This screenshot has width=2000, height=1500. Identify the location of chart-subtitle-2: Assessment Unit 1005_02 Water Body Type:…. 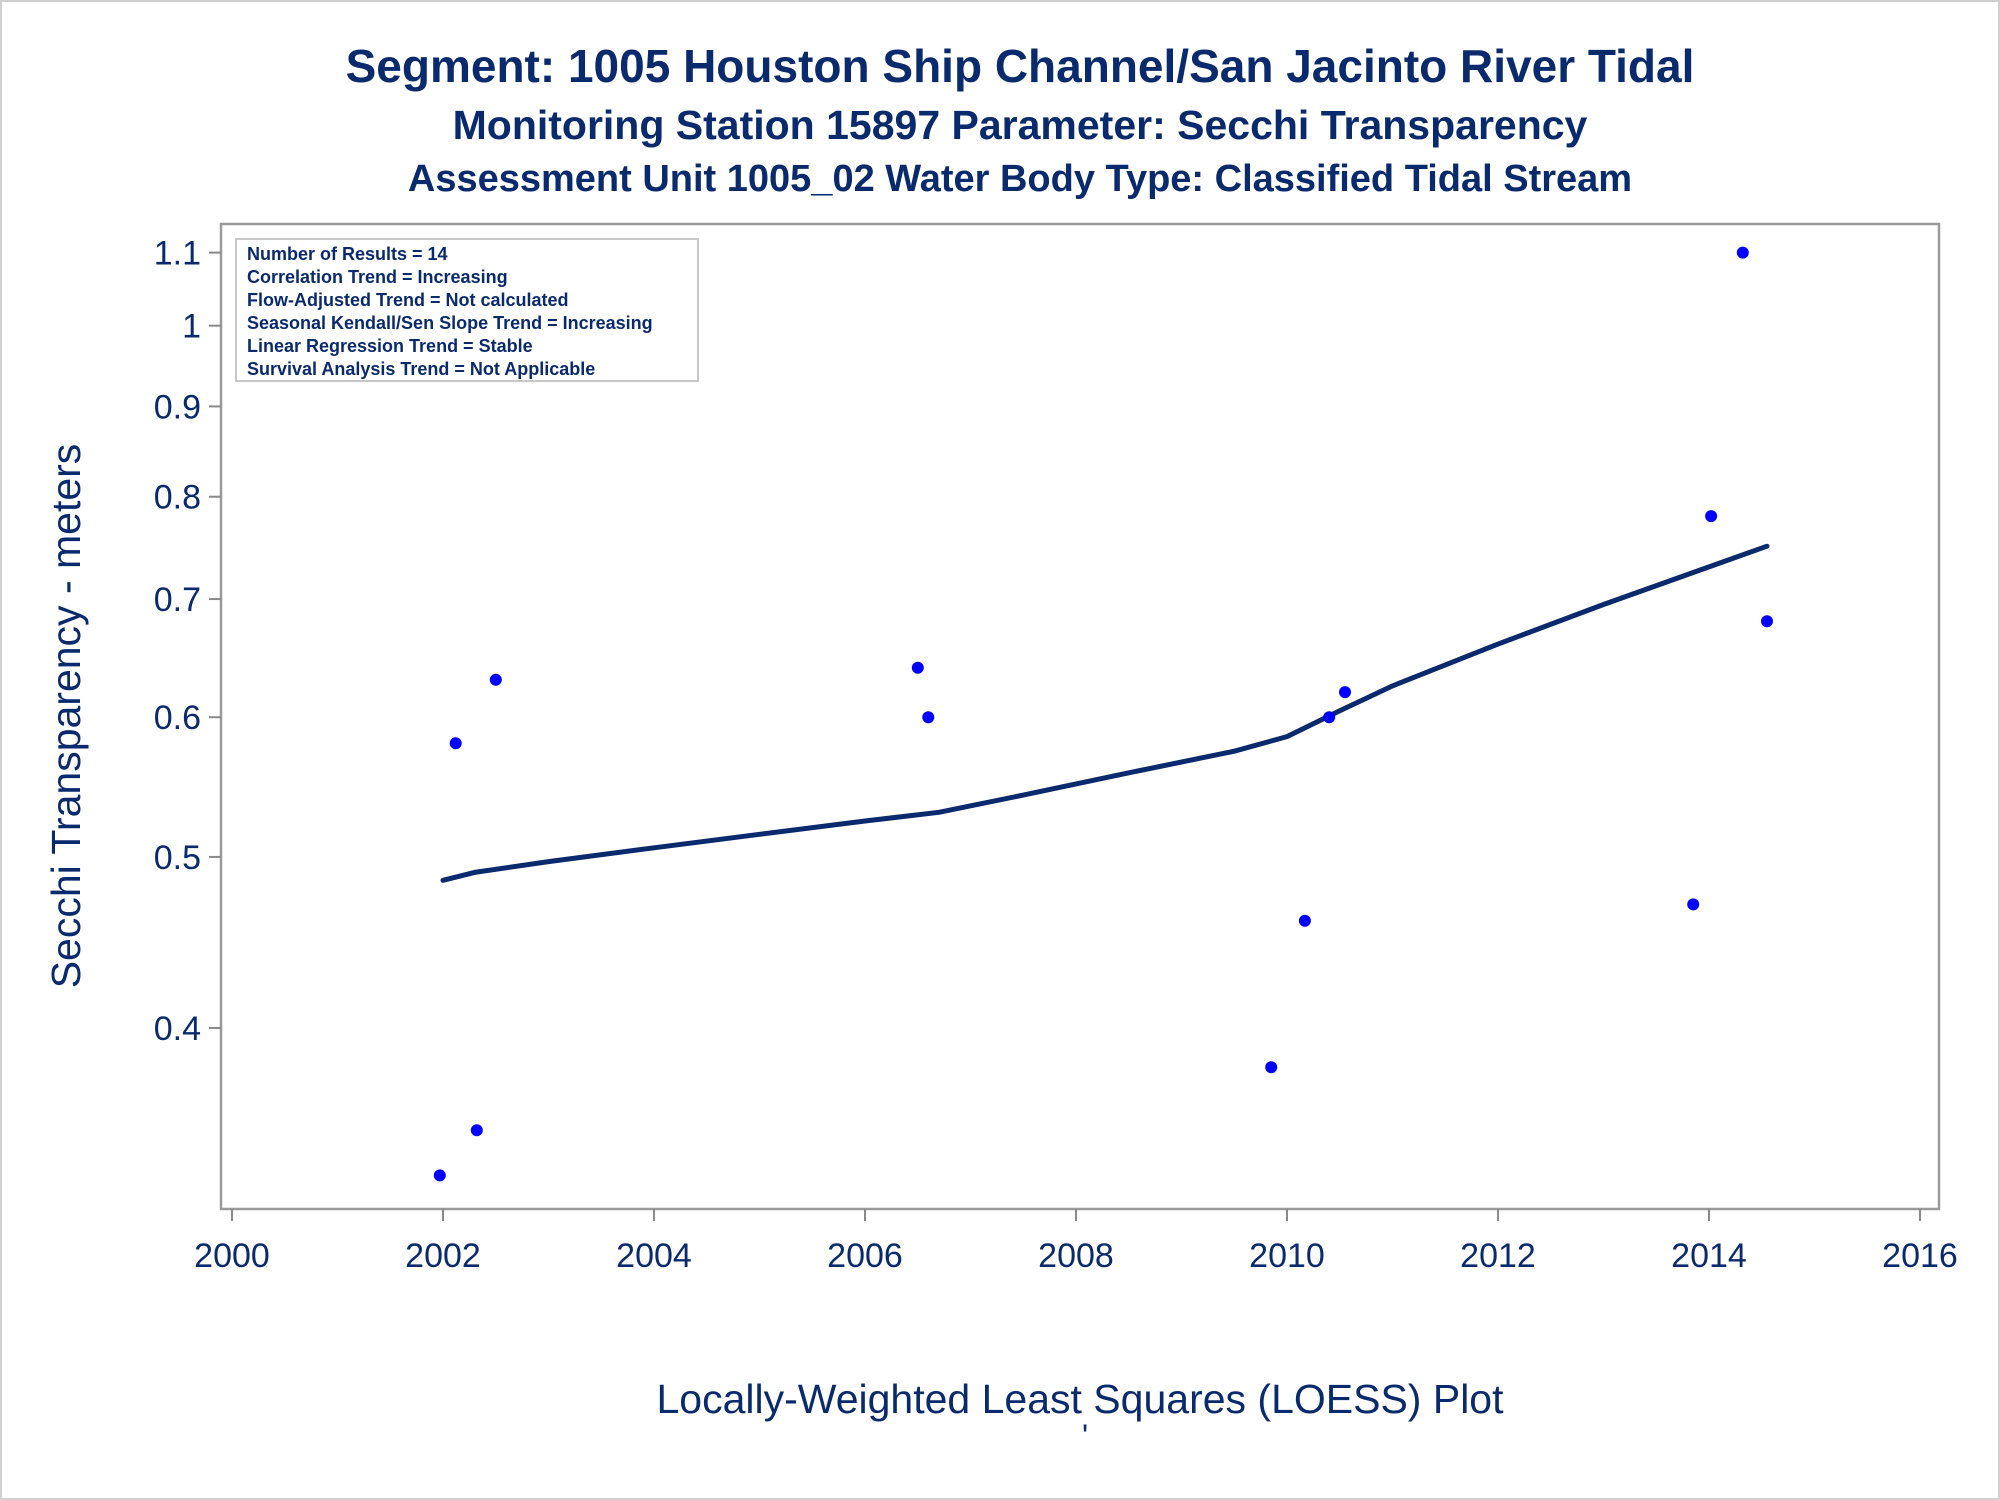
(1020, 179).